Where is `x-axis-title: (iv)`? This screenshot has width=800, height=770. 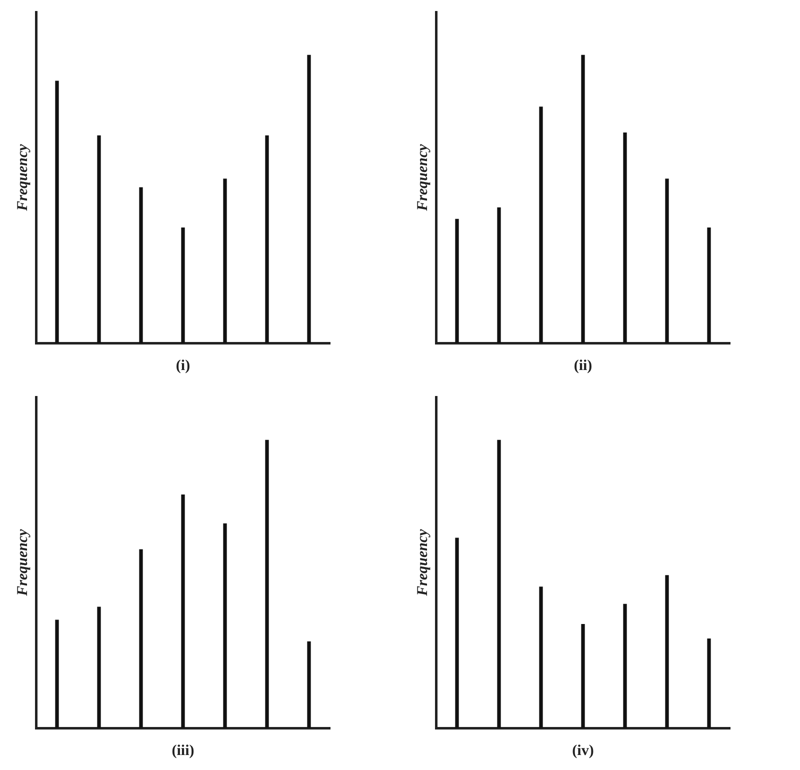
x-axis-title: (iv) is located at coordinates (583, 750).